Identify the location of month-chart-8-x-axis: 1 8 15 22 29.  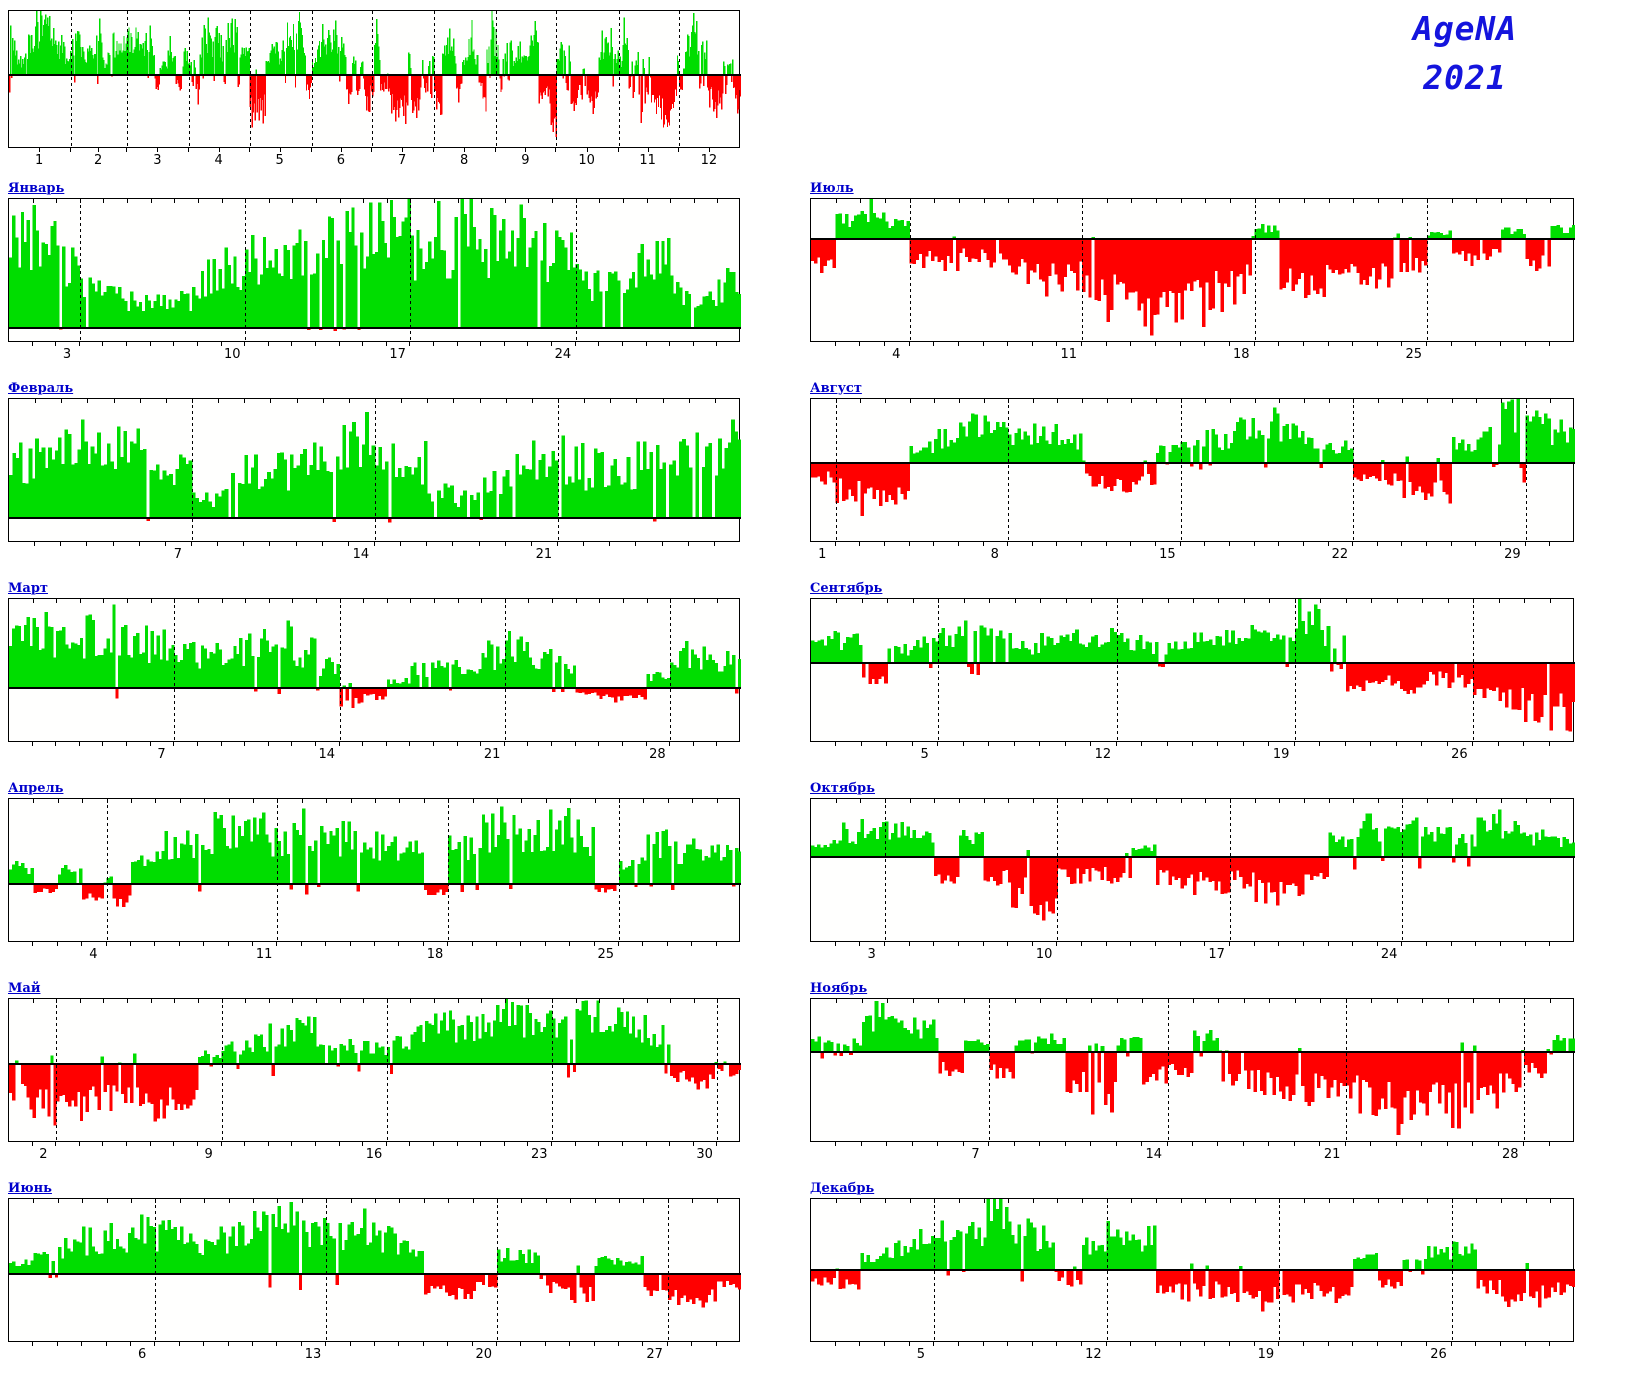
(1192, 553).